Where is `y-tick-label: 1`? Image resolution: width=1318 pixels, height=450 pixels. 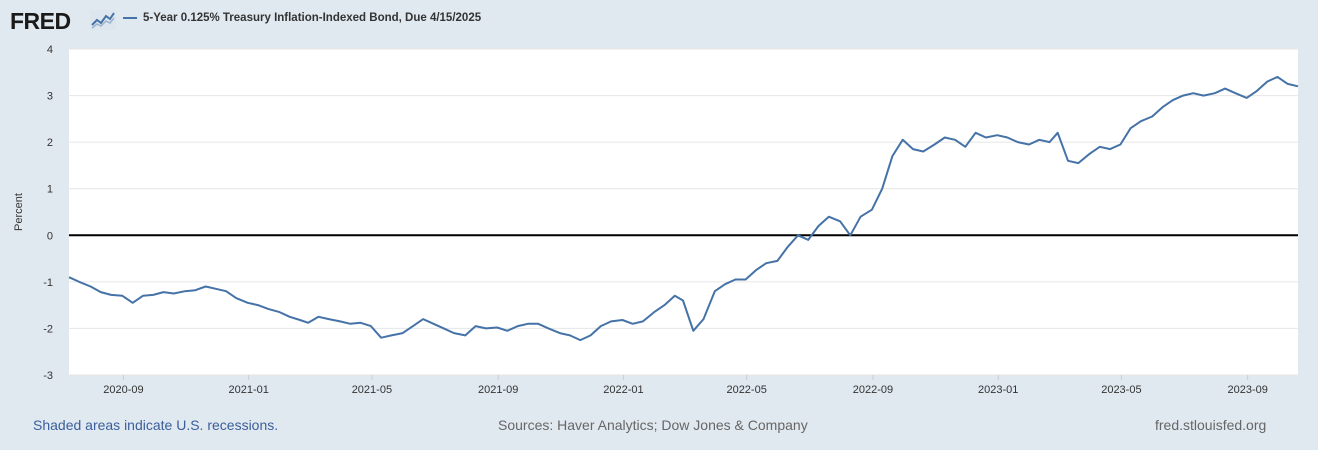
y-tick-label: 1 is located at coordinates (50, 190).